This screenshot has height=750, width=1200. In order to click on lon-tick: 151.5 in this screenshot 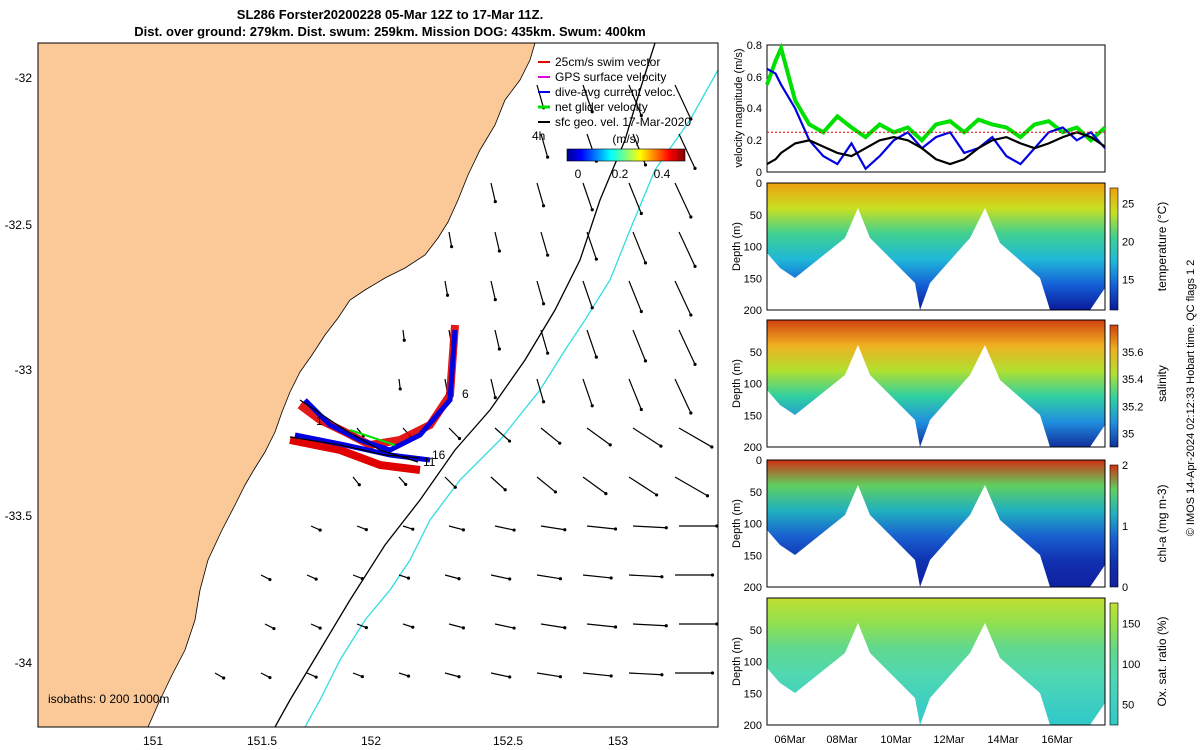, I will do `click(262, 741)`.